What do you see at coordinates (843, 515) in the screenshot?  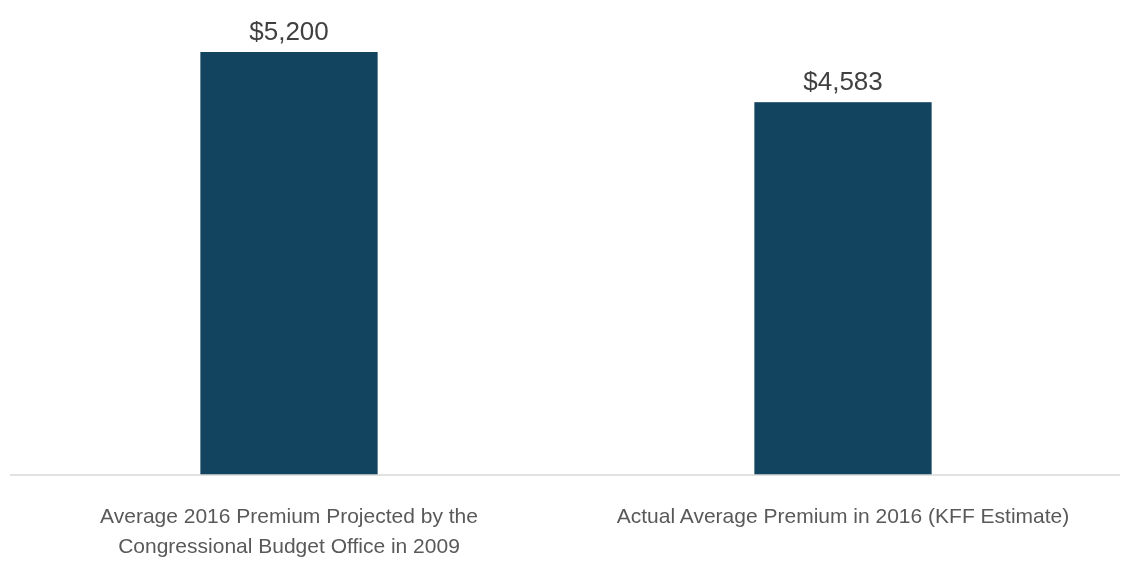 I see `x-tick-label: Actual Average Premium in 2016 (KFF Estimate)` at bounding box center [843, 515].